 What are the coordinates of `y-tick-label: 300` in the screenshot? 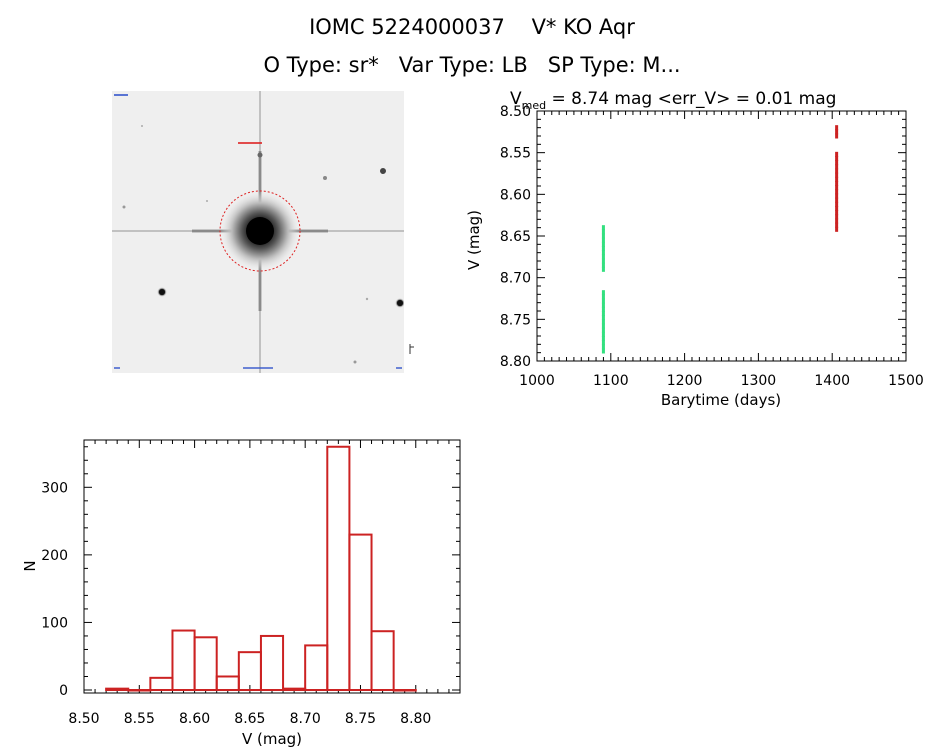 It's located at (54, 488).